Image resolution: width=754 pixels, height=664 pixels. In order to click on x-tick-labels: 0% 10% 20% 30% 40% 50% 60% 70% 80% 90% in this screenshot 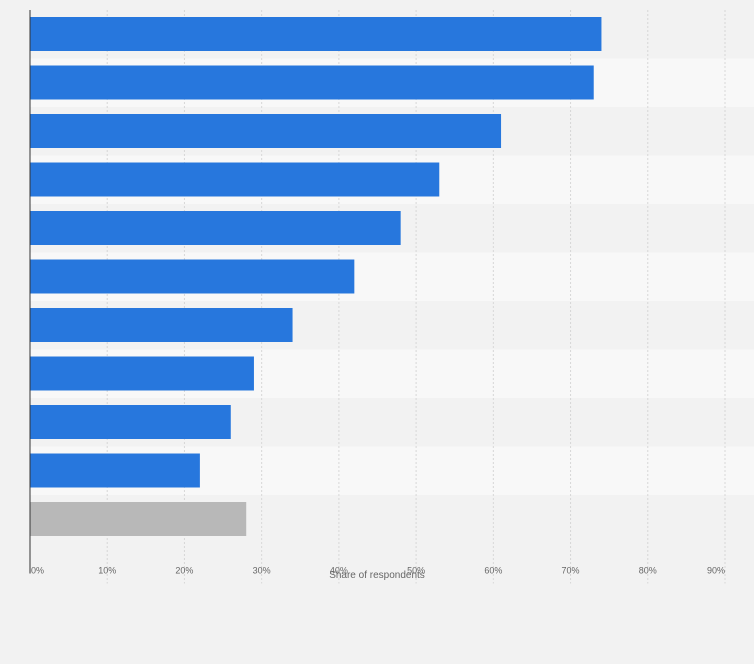, I will do `click(378, 571)`.